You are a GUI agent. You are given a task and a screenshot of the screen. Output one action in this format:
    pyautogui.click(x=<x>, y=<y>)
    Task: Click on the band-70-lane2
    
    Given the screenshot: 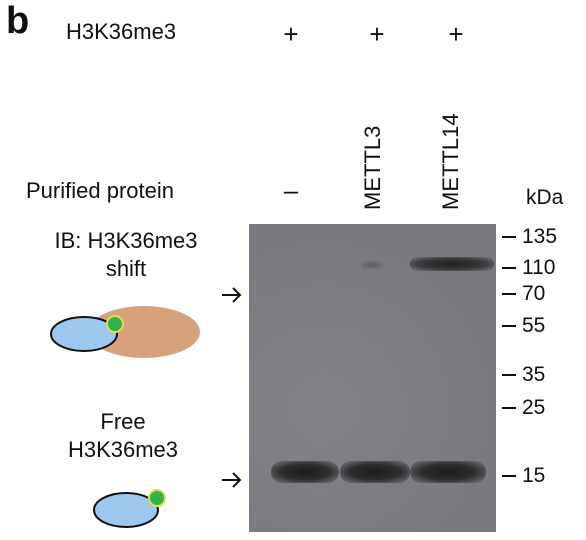 What is the action you would take?
    pyautogui.click(x=372, y=265)
    